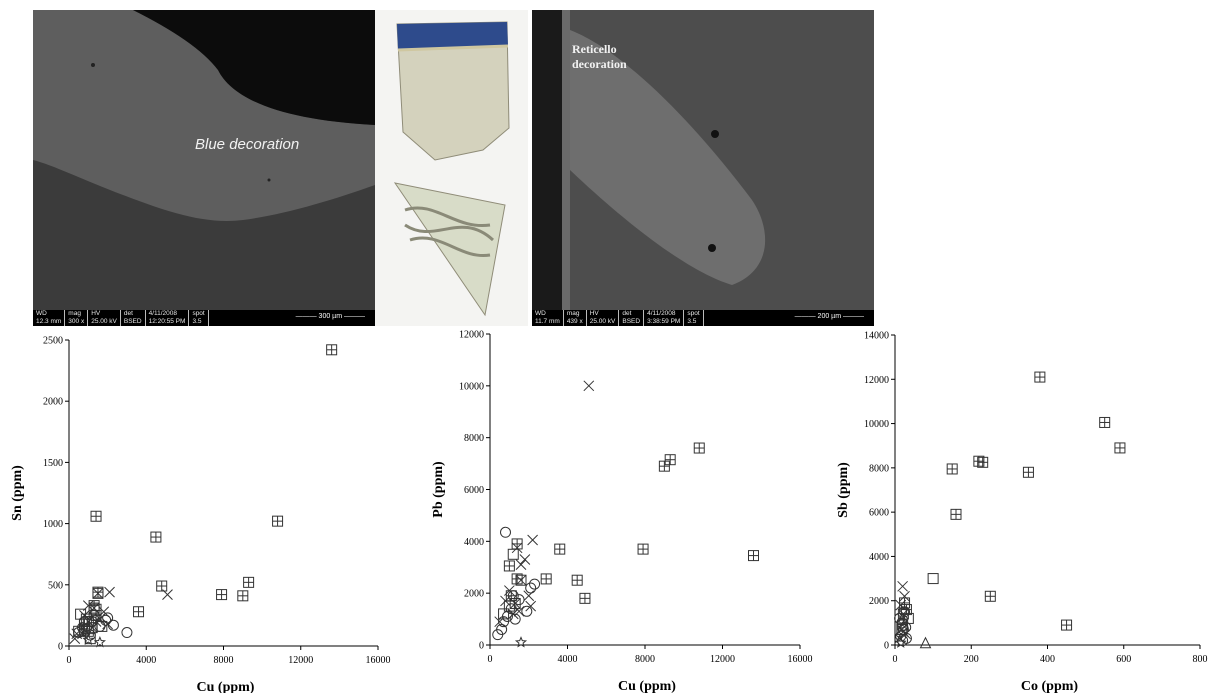  Describe the element at coordinates (1050, 686) in the screenshot. I see `x-axis-label: Co (ppm)` at that location.